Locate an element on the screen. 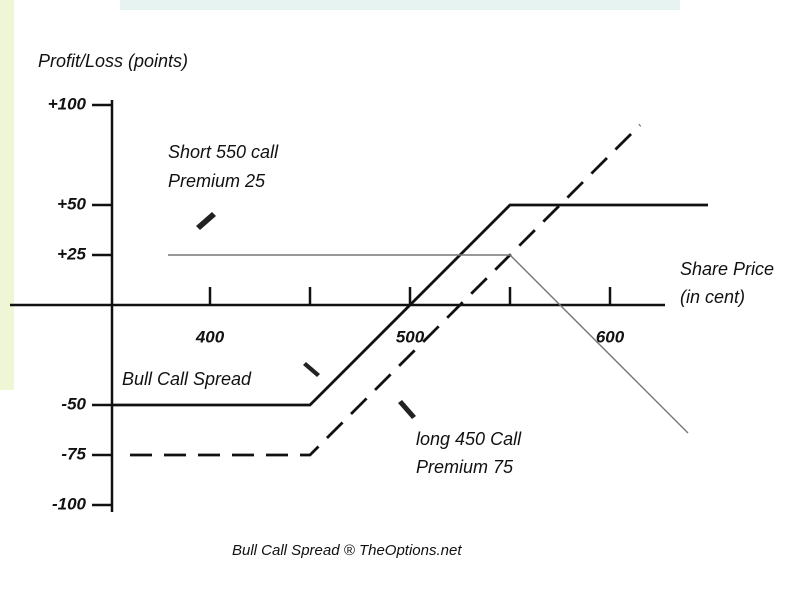 The image size is (806, 598). series-label: Short 550 call is located at coordinates (223, 152).